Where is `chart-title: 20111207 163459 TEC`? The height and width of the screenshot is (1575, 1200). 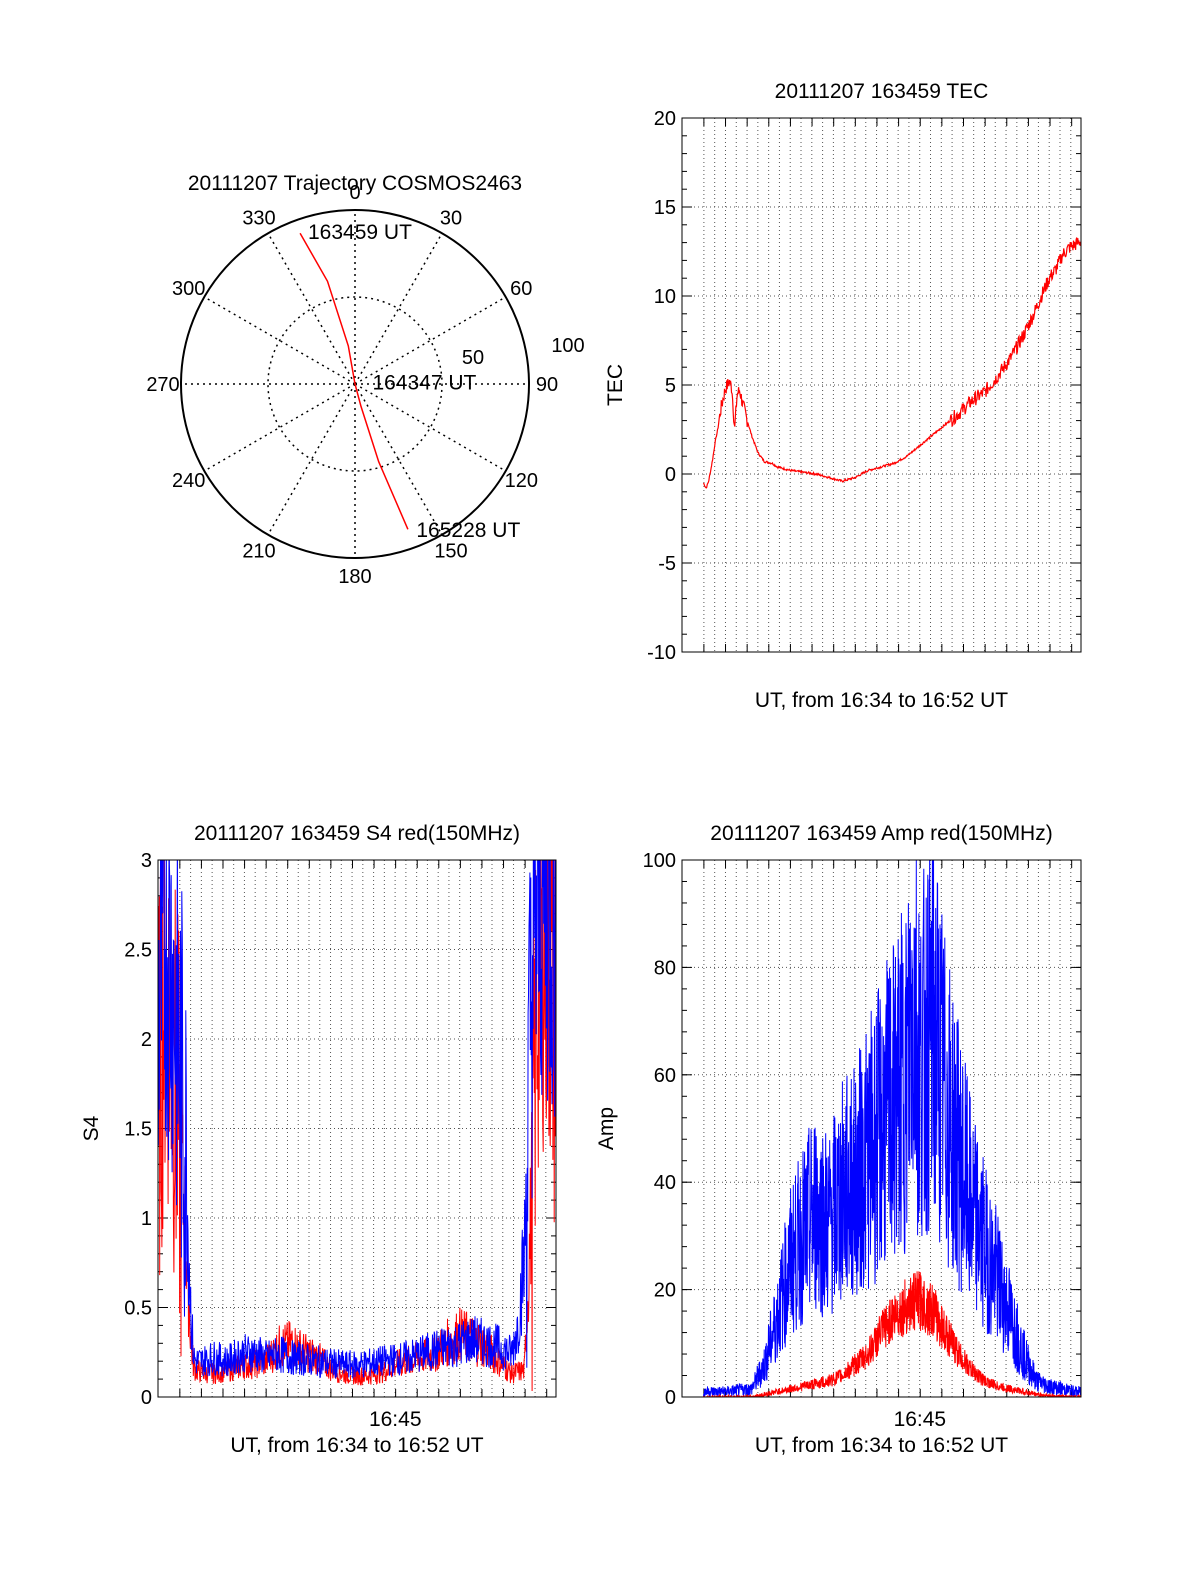 chart-title: 20111207 163459 TEC is located at coordinates (882, 91).